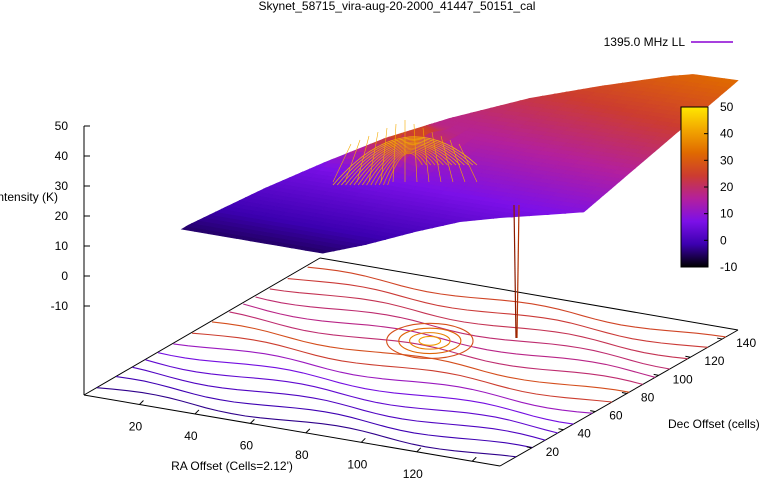 Image resolution: width=775 pixels, height=478 pixels. I want to click on colorbar-tick-label: 20, so click(727, 187).